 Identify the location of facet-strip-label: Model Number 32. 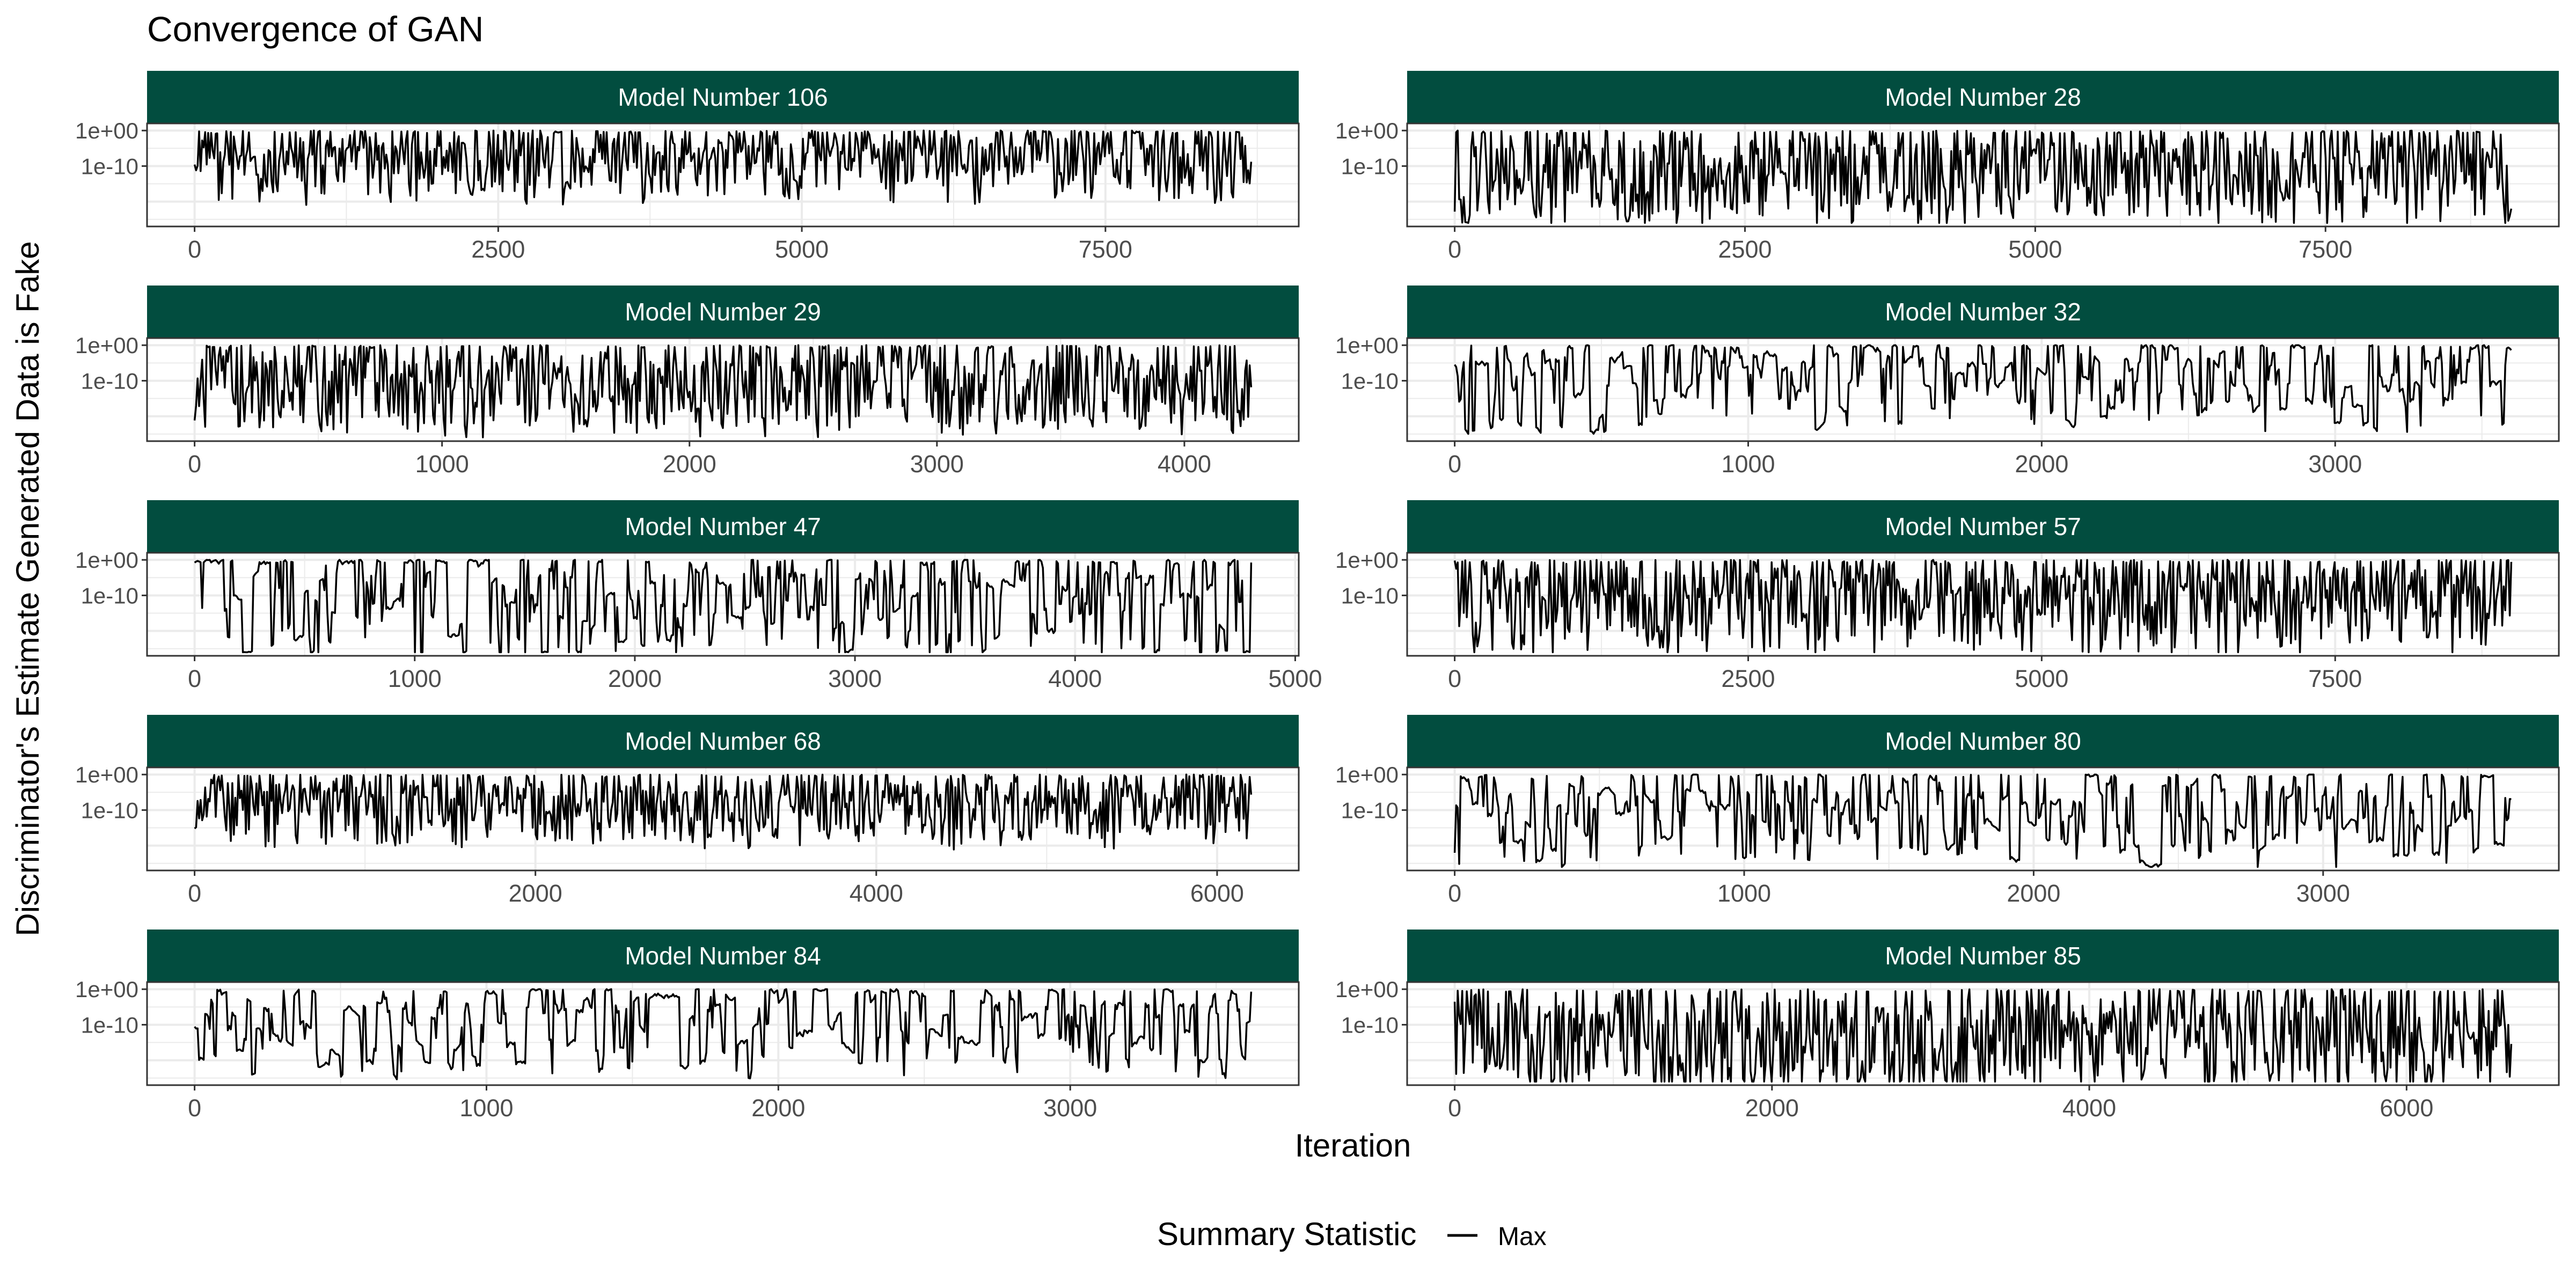
(1983, 312).